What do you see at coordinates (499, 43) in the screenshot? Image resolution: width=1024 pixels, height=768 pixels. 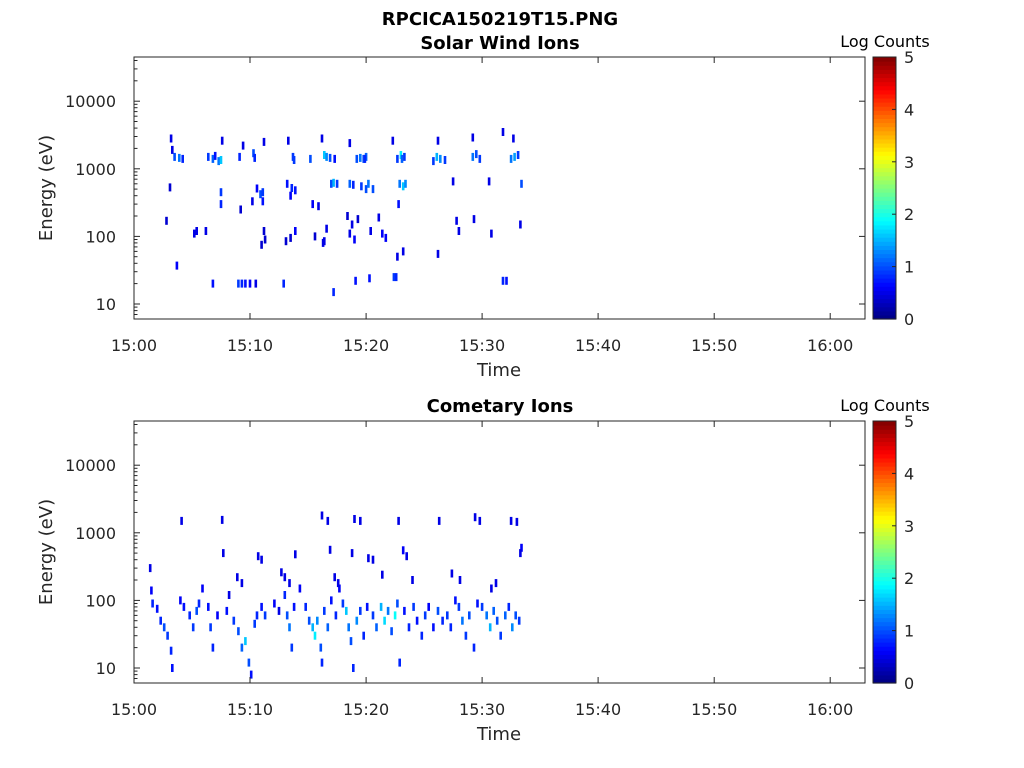 I see `panel-title-solar-wind: Solar Wind Ions` at bounding box center [499, 43].